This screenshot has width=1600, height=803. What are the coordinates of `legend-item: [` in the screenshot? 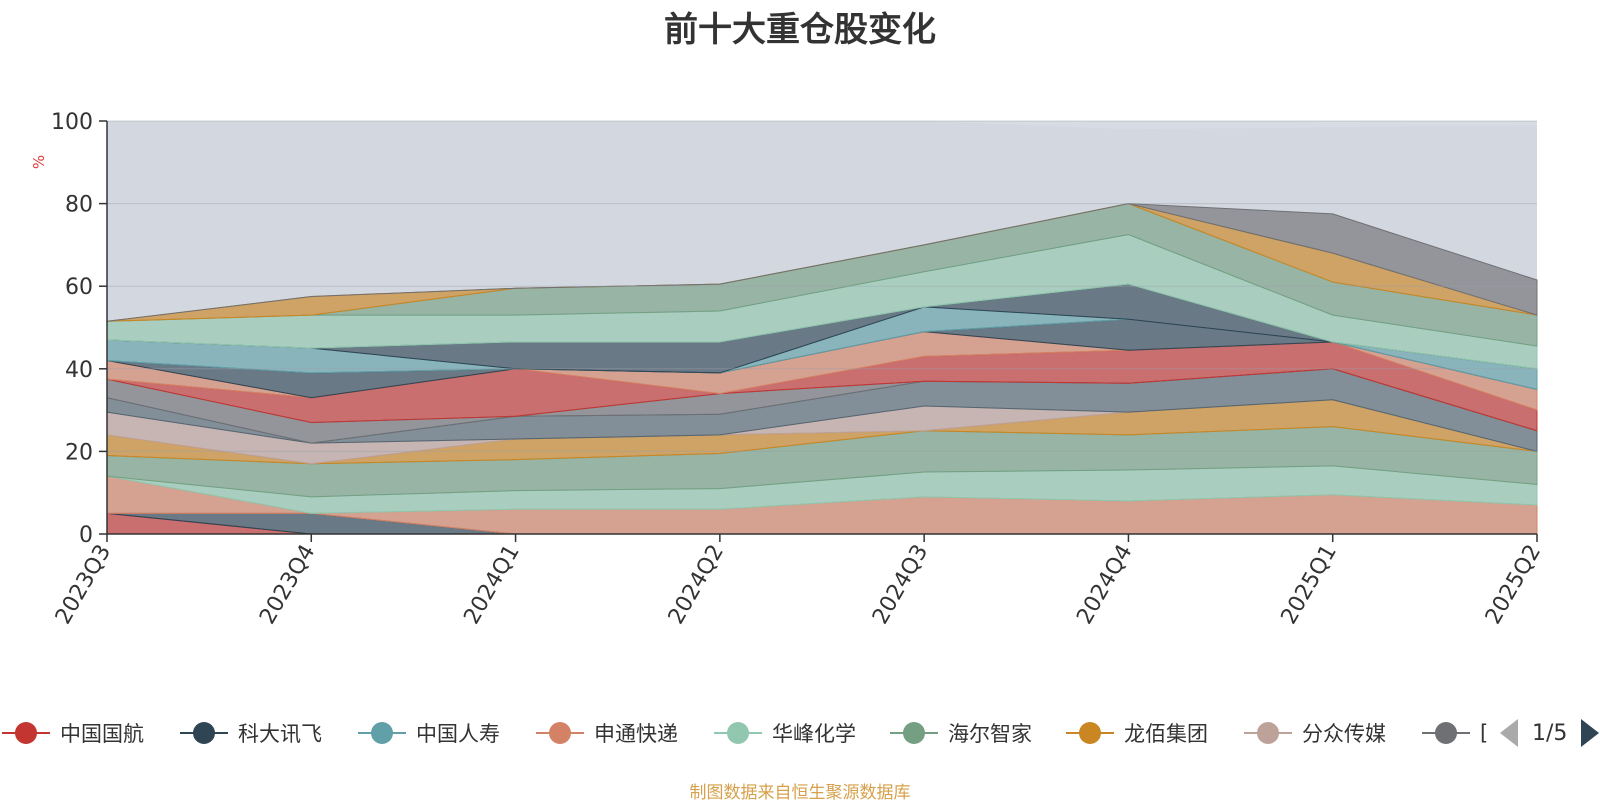 It's located at (1454, 733).